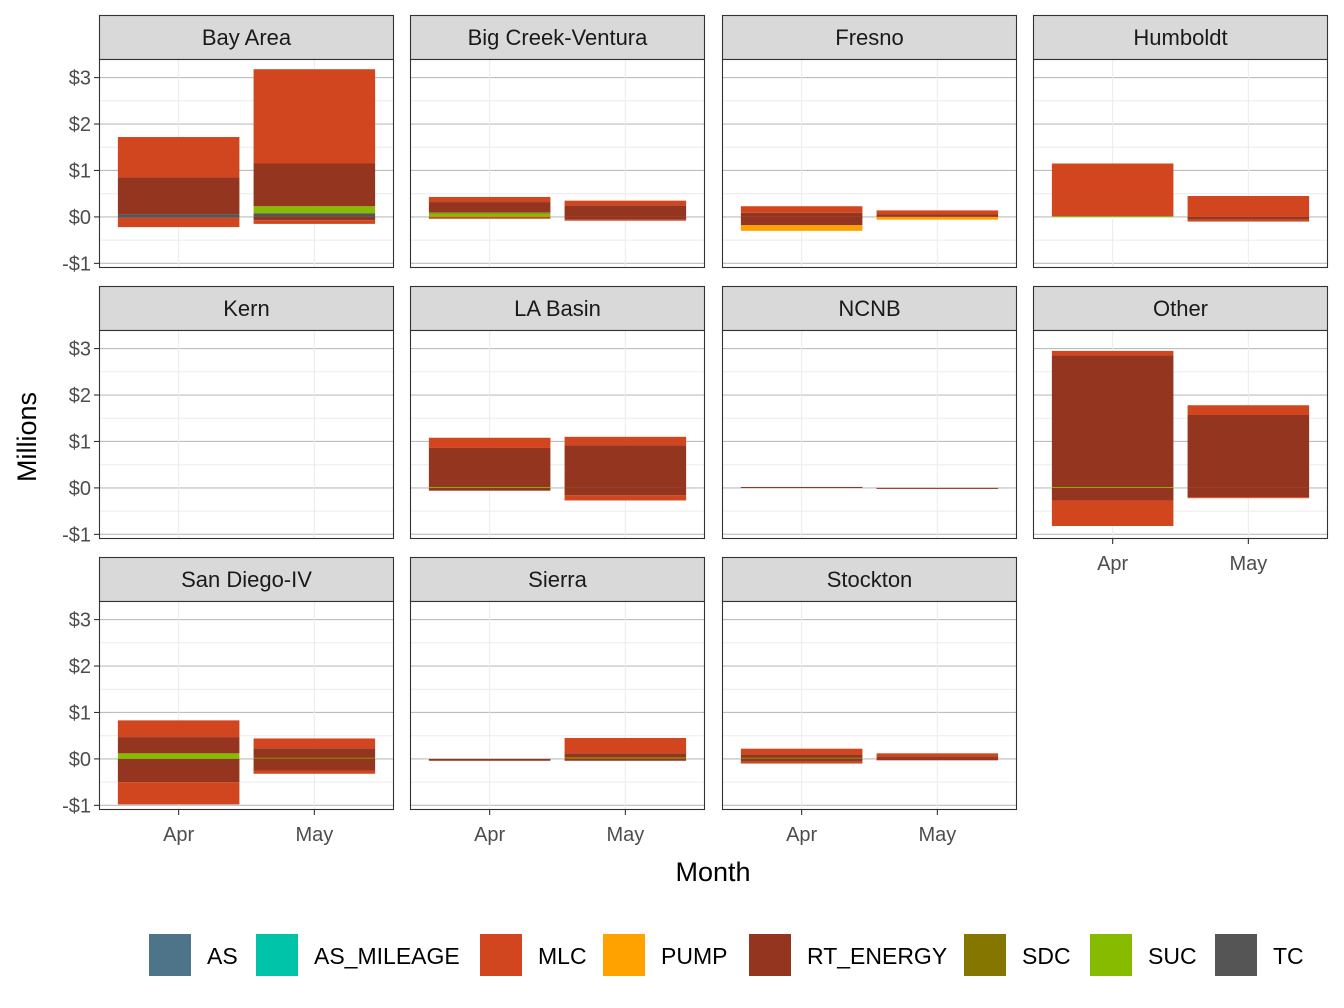 This screenshot has height=1008, width=1344. I want to click on panel-humboldt: Humboldt, so click(1180, 141).